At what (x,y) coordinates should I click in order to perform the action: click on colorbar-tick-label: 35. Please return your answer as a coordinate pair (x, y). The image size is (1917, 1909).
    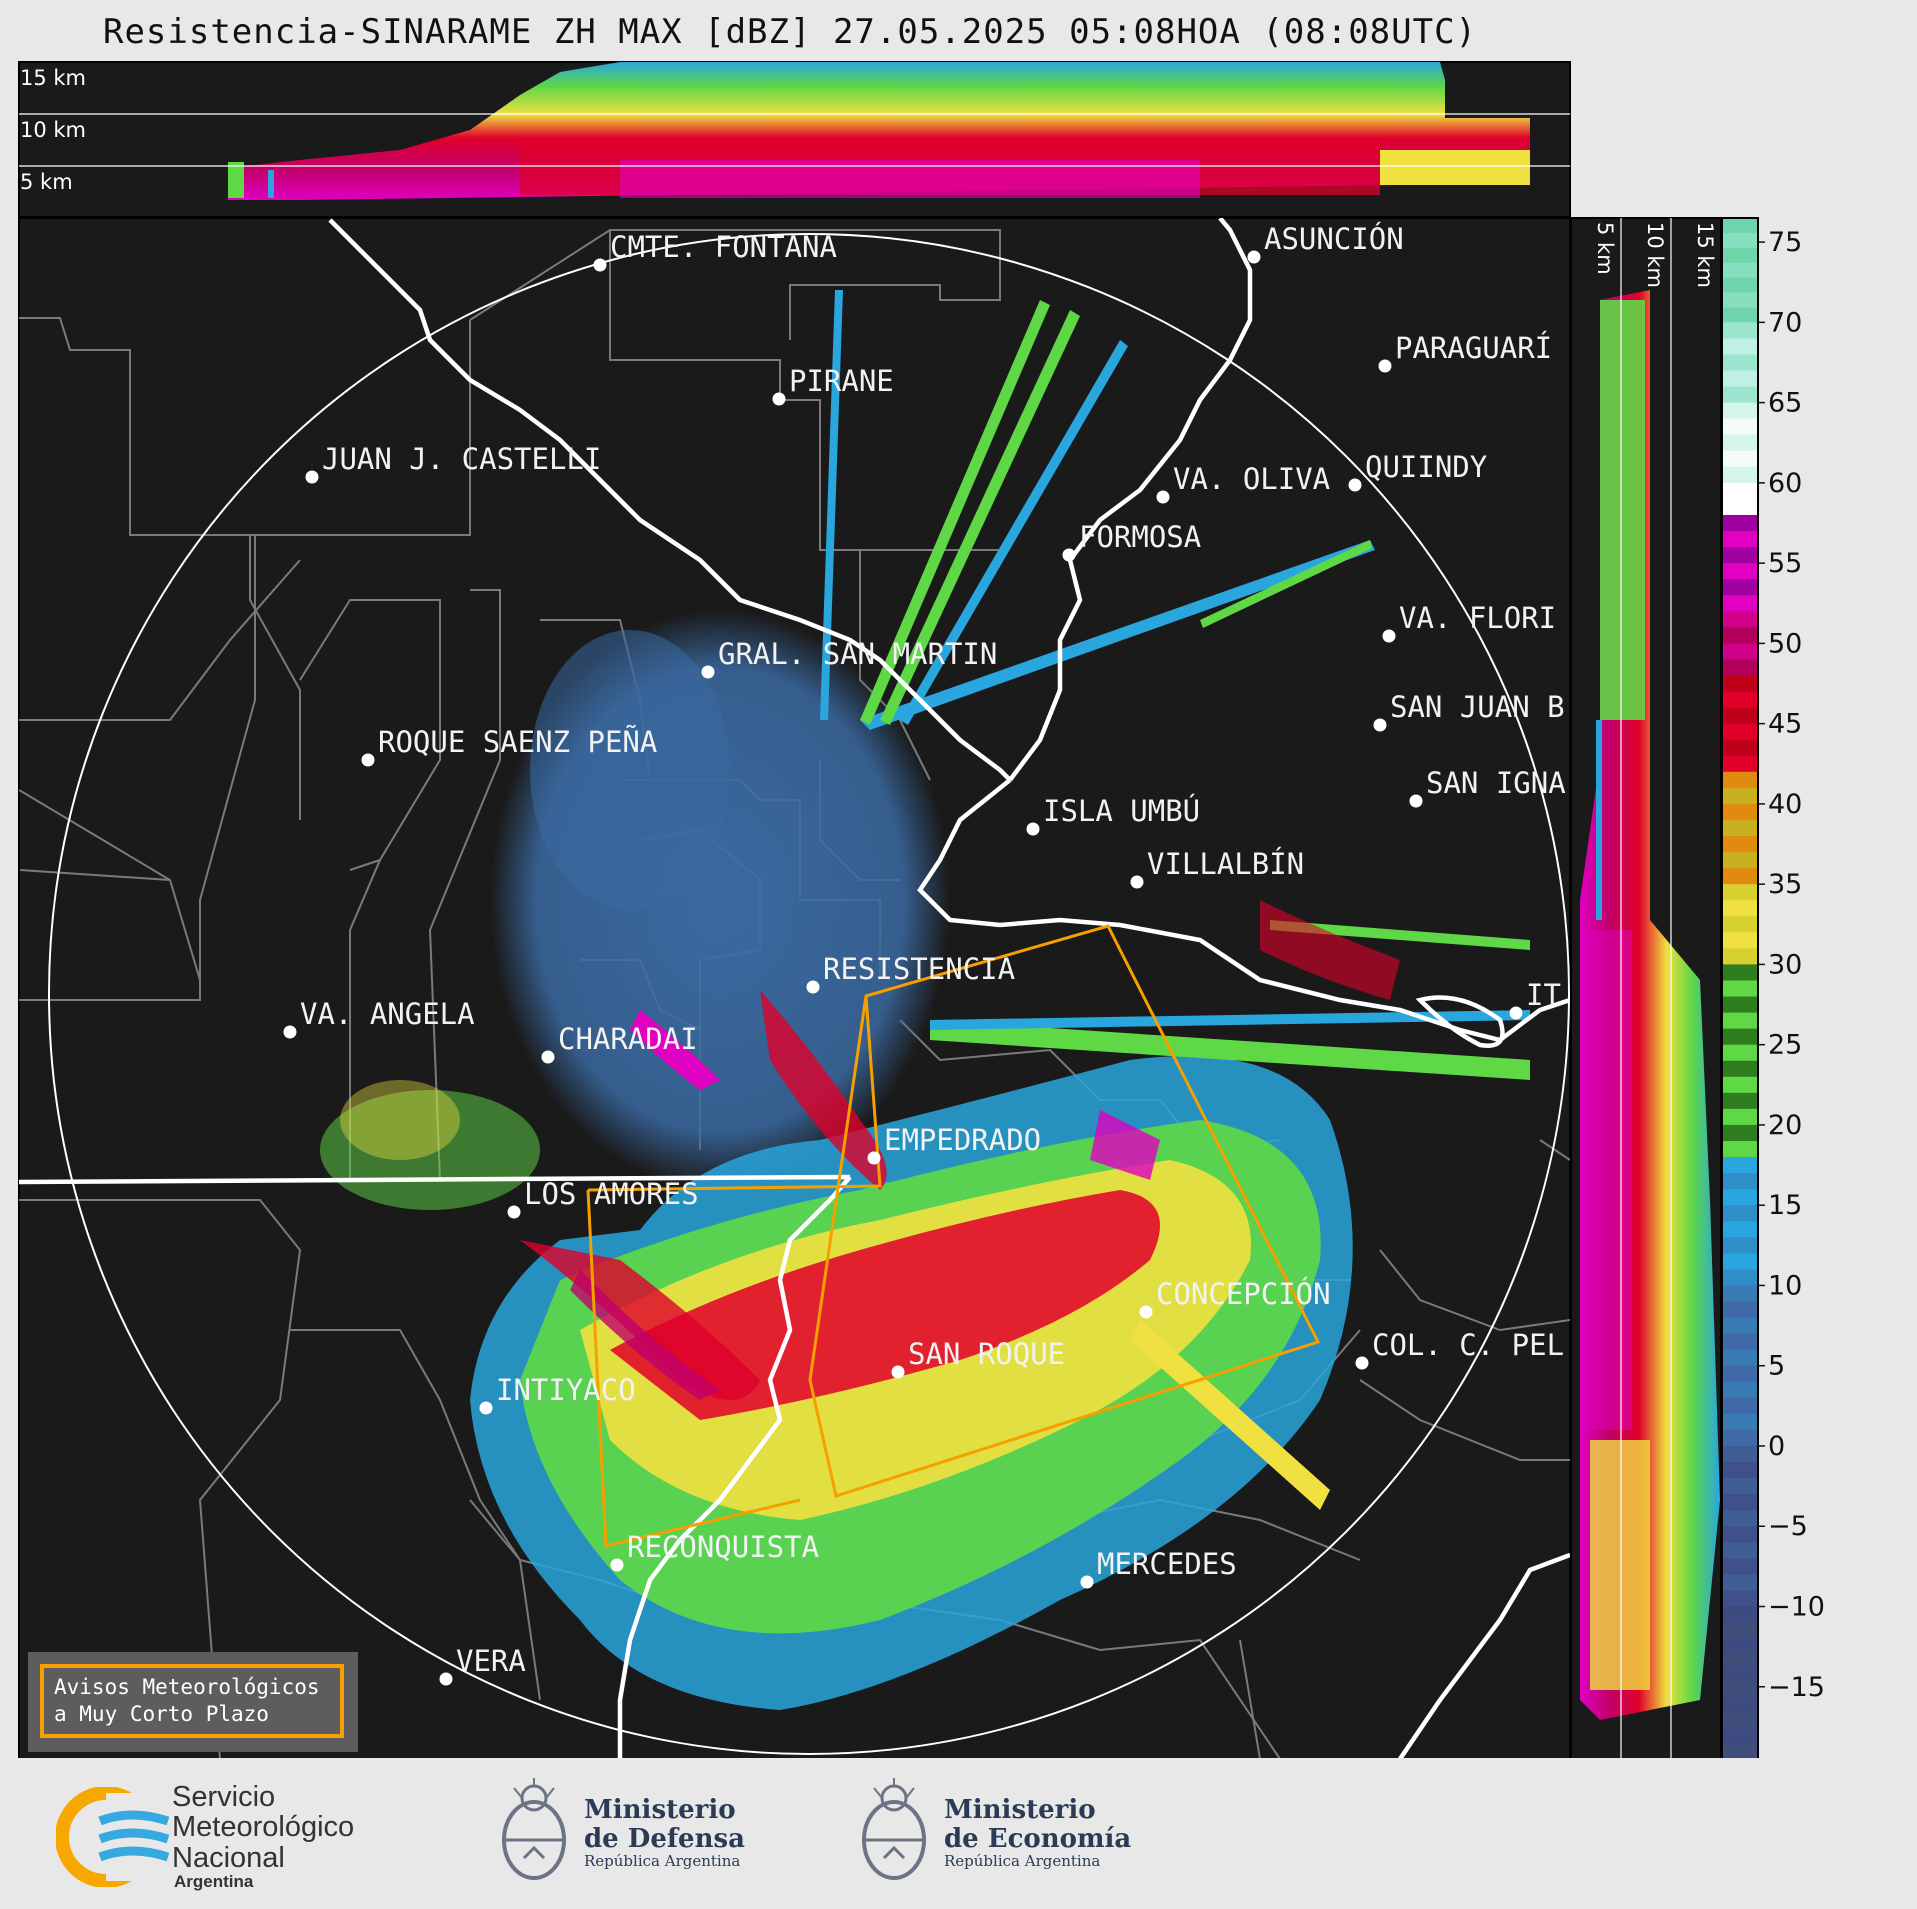
    Looking at the image, I should click on (1785, 884).